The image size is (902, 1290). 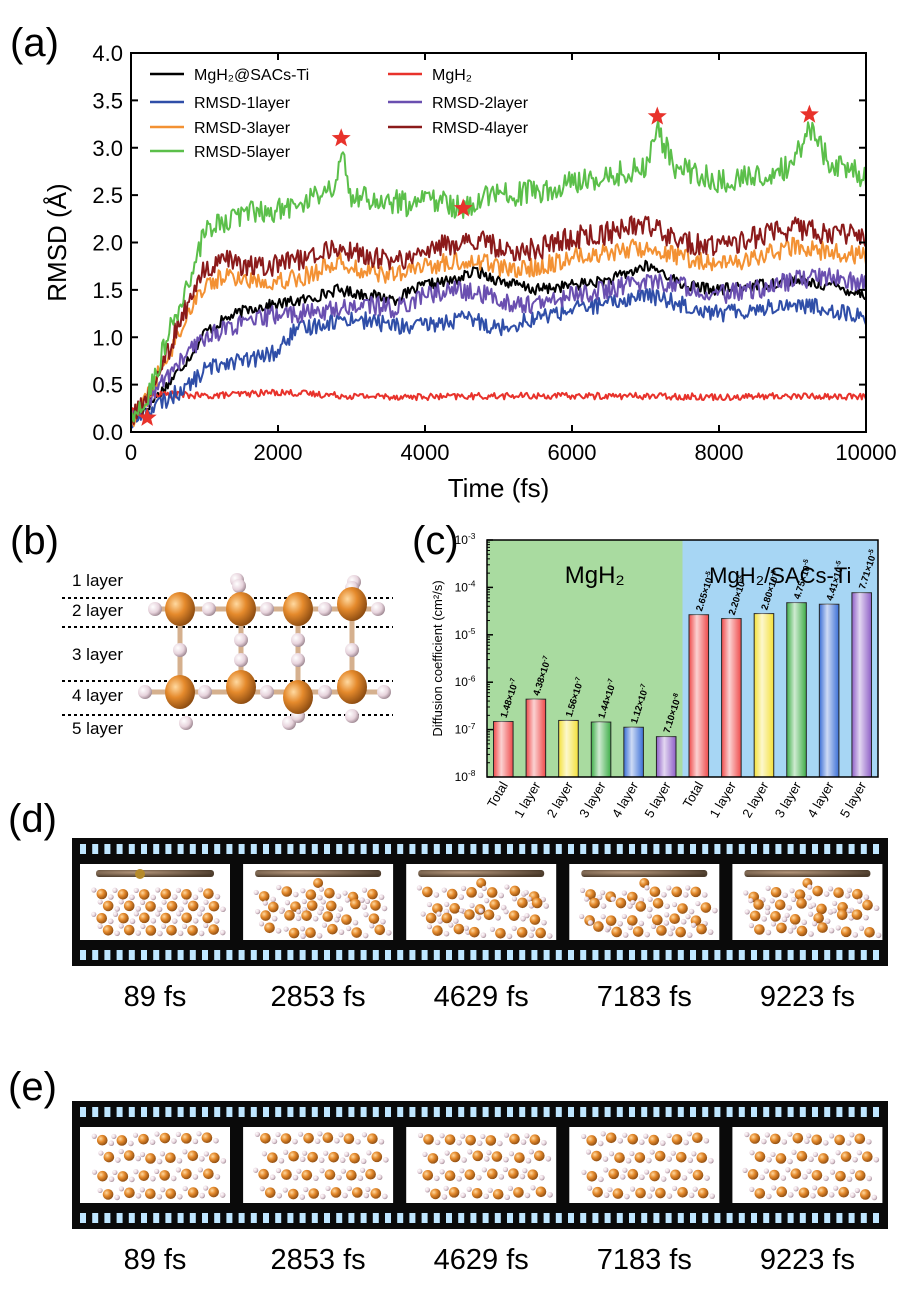 What do you see at coordinates (499, 488) in the screenshot?
I see `x-axis-label: Time (fs)` at bounding box center [499, 488].